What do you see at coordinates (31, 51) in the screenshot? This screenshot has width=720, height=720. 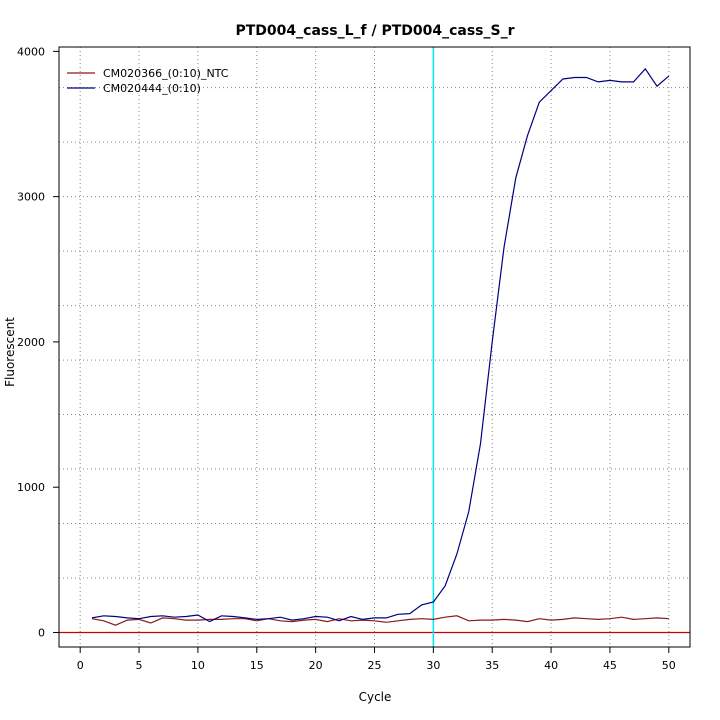 I see `y-tick-label: 4000` at bounding box center [31, 51].